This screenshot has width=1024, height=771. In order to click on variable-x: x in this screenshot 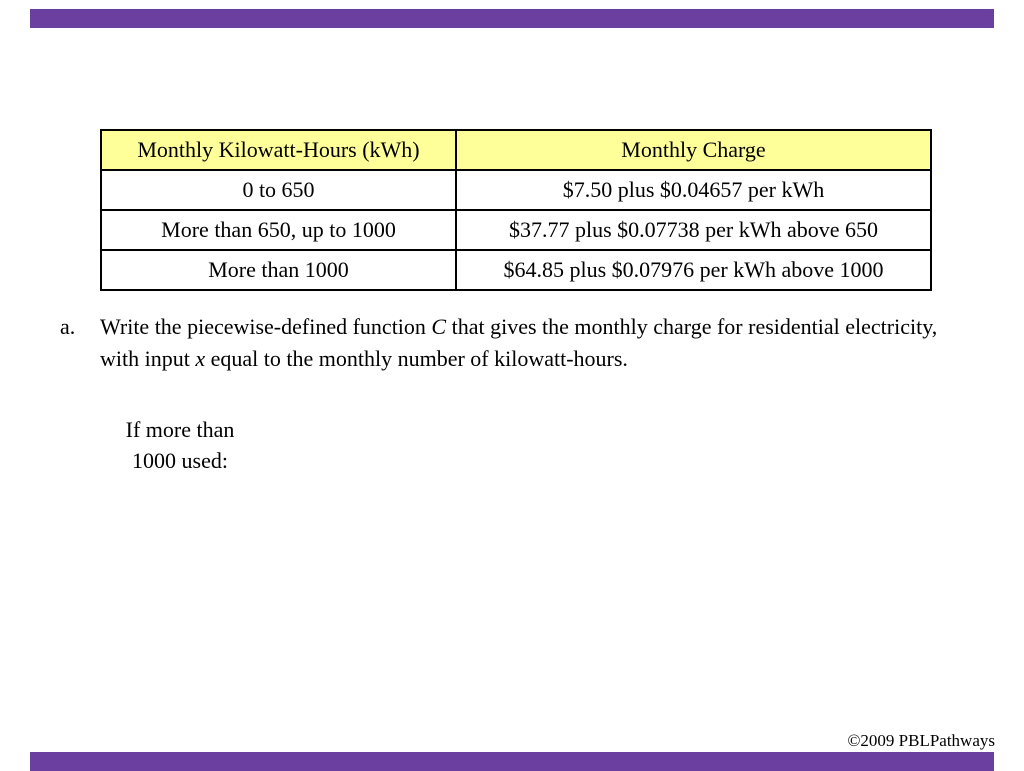, I will do `click(200, 358)`.